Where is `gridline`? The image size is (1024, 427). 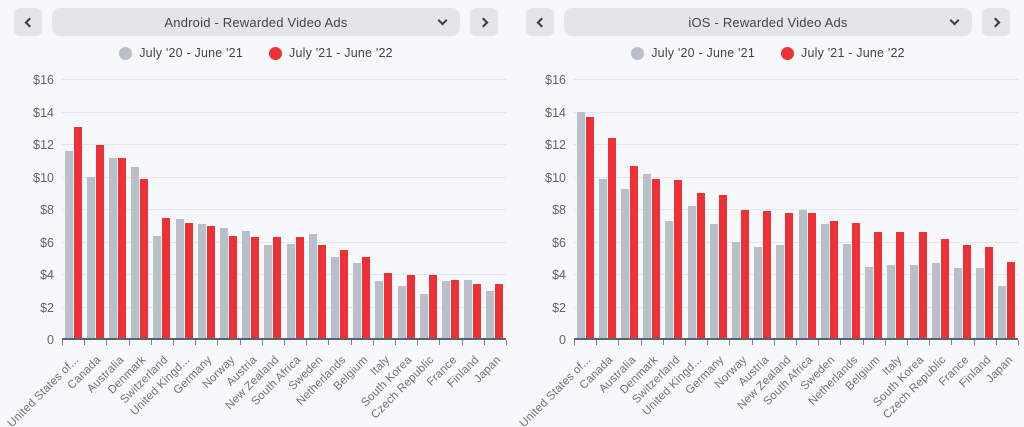
gridline is located at coordinates (796, 144).